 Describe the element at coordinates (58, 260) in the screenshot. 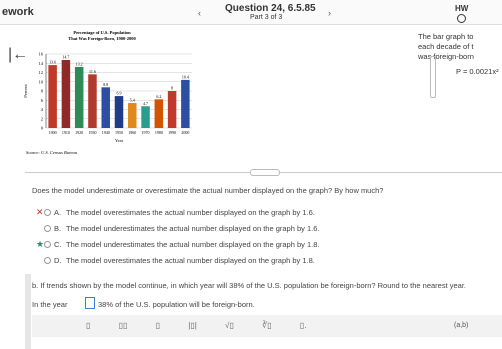

I see `option-letter: D.` at that location.